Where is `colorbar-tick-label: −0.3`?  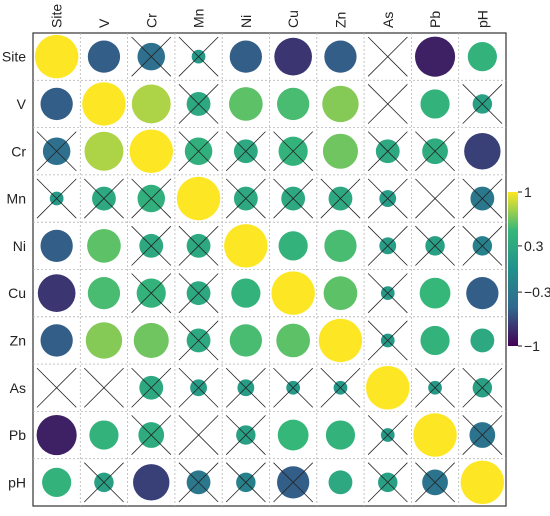 colorbar-tick-label: −0.3 is located at coordinates (537, 292).